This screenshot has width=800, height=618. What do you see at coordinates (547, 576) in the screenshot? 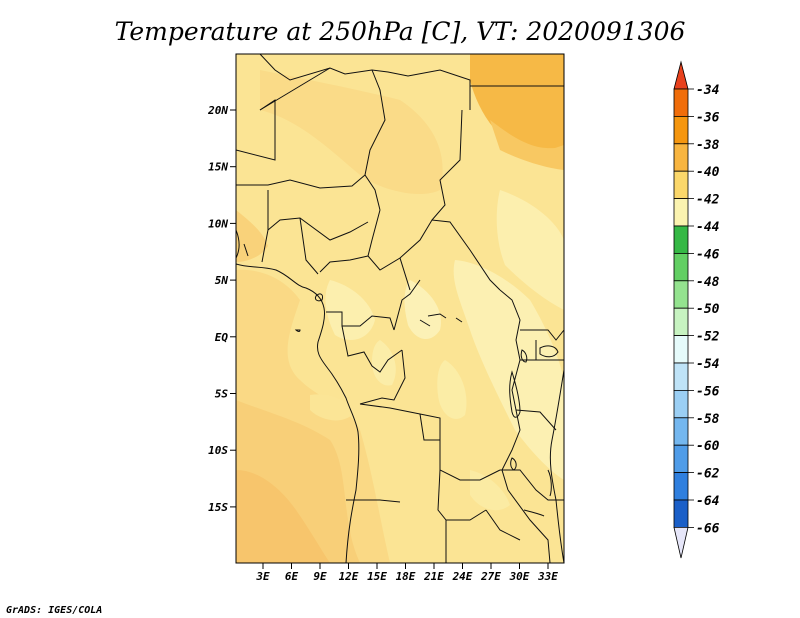
I see `lon-tick-label: 33E` at bounding box center [547, 576].